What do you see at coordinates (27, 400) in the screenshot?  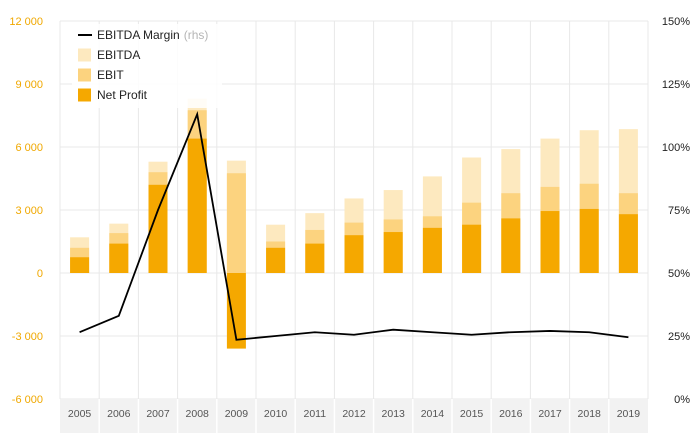 I see `y-tick-label: -6 000` at bounding box center [27, 400].